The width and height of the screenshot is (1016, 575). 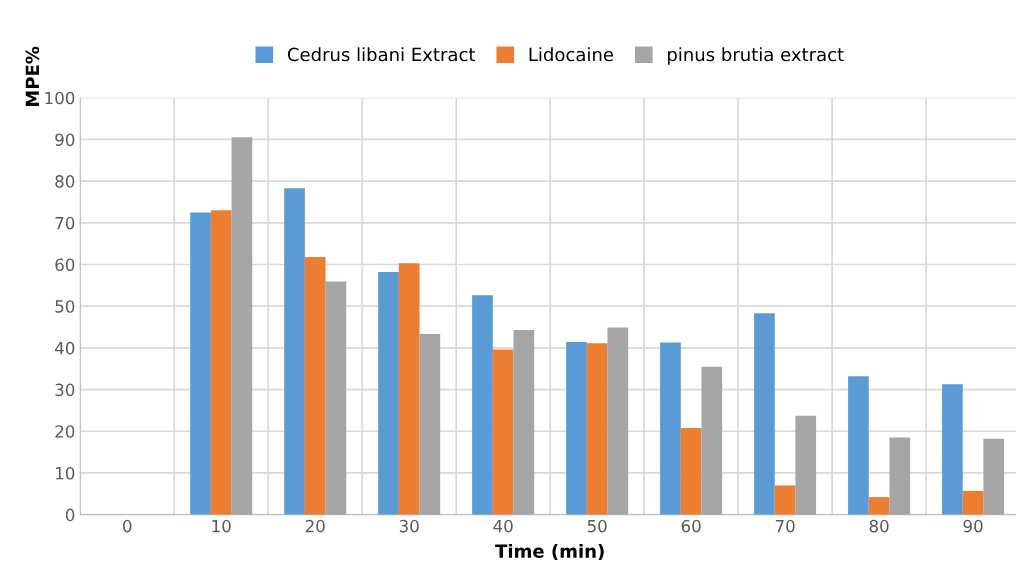 What do you see at coordinates (60, 98) in the screenshot?
I see `y-tick-label: 100` at bounding box center [60, 98].